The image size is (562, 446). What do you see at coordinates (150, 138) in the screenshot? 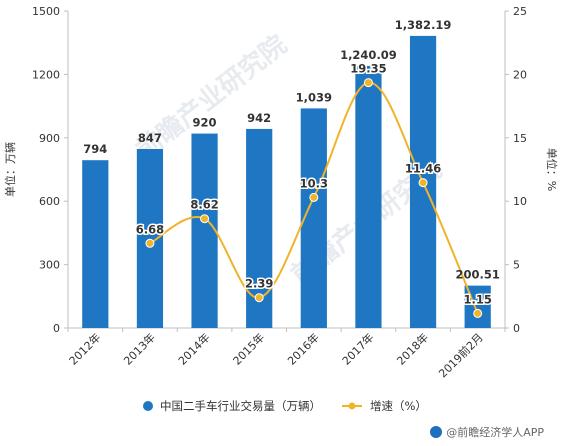
I see `bar-data-label: 847` at bounding box center [150, 138].